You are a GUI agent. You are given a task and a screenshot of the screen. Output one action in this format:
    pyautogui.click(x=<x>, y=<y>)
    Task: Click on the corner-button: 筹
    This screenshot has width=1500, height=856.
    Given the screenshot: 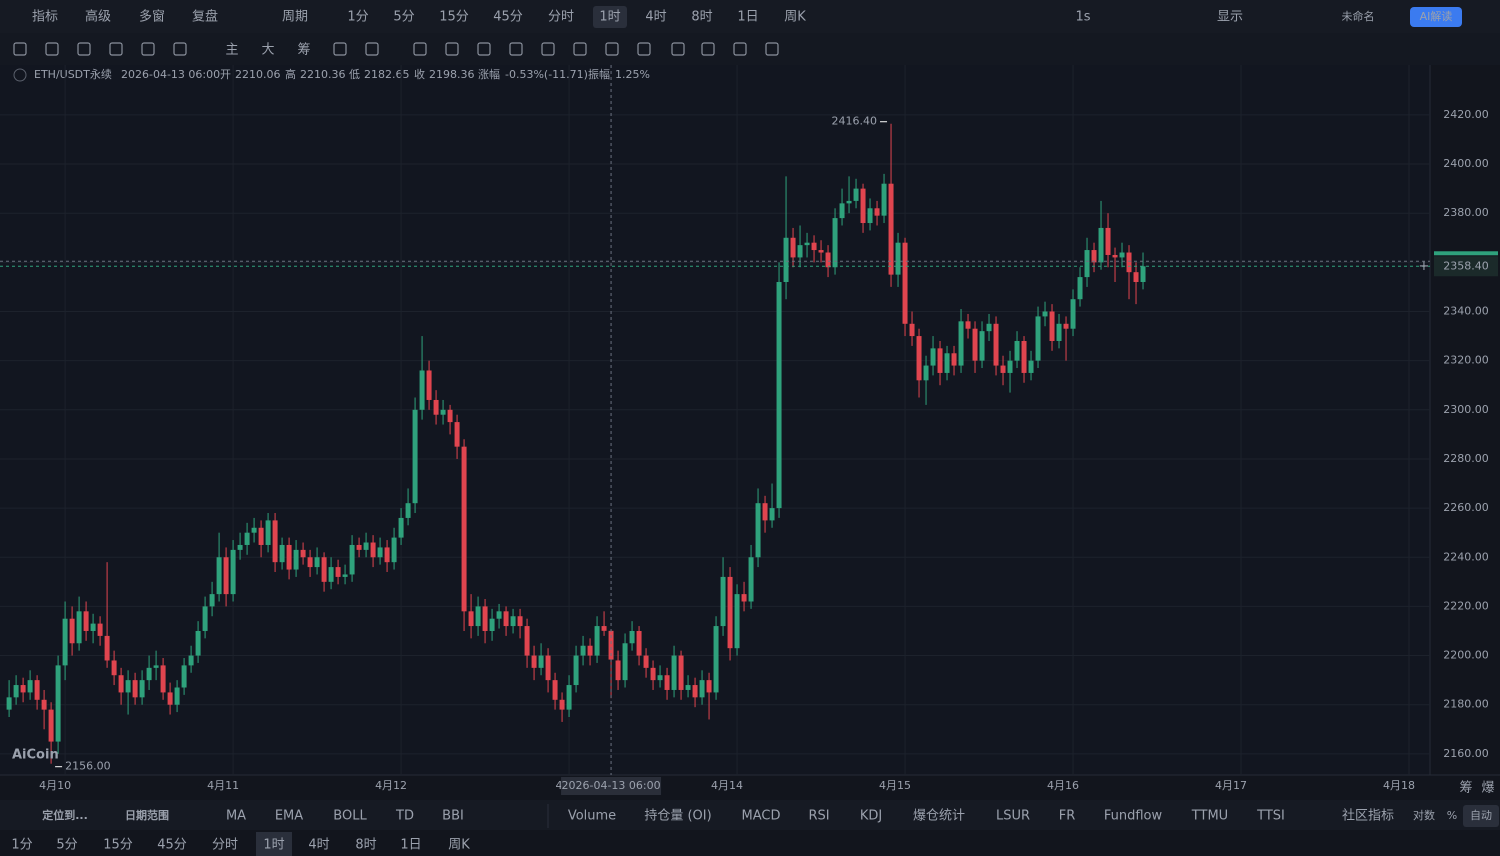 What is the action you would take?
    pyautogui.click(x=1465, y=788)
    